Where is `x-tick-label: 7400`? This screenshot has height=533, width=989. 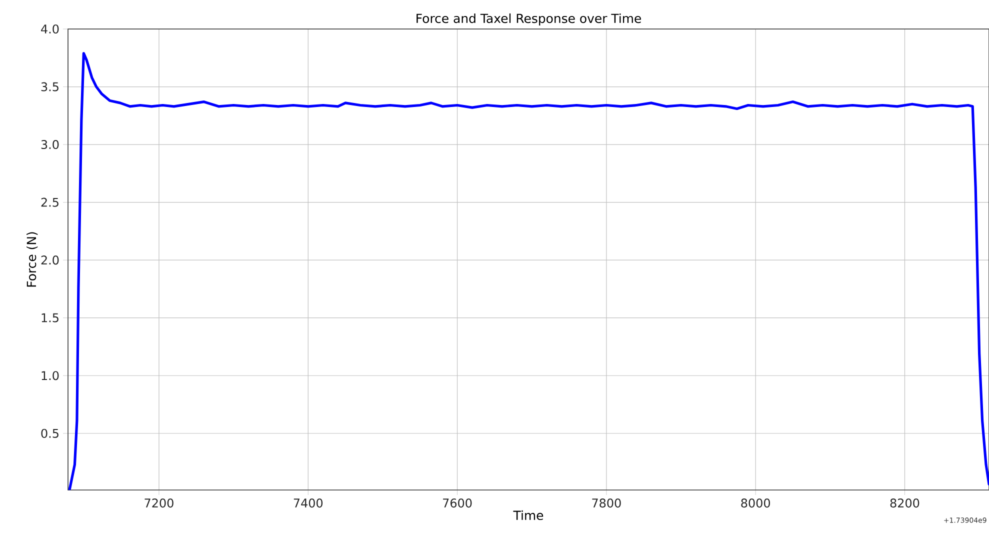
x-tick-label: 7400 is located at coordinates (308, 503).